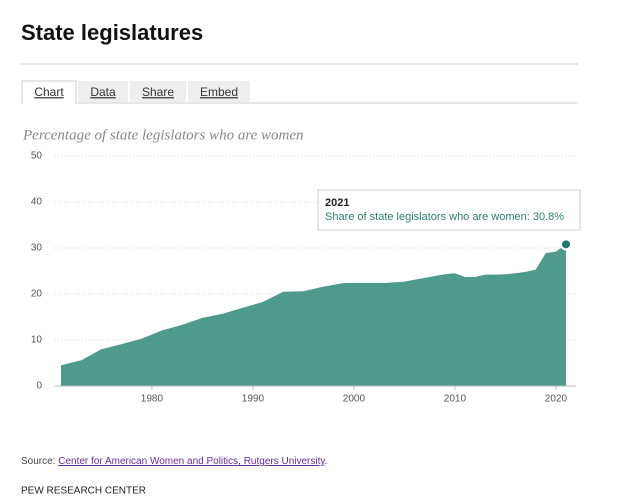 Image resolution: width=627 pixels, height=500 pixels. What do you see at coordinates (83, 491) in the screenshot?
I see `footer: PEW RESEARCH CENTER` at bounding box center [83, 491].